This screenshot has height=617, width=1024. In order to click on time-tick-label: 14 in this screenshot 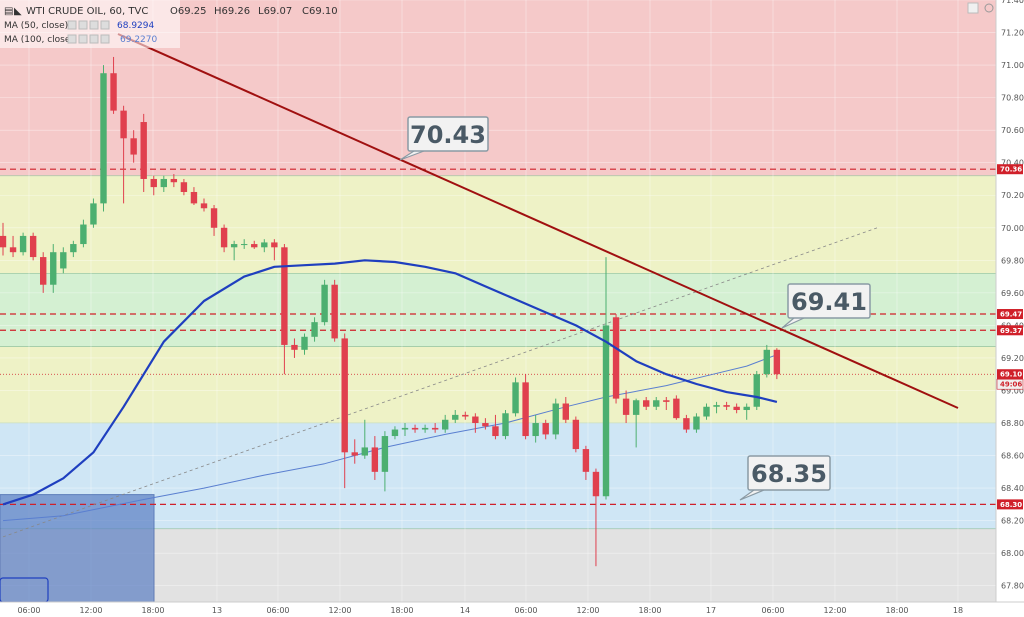, I will do `click(465, 610)`.